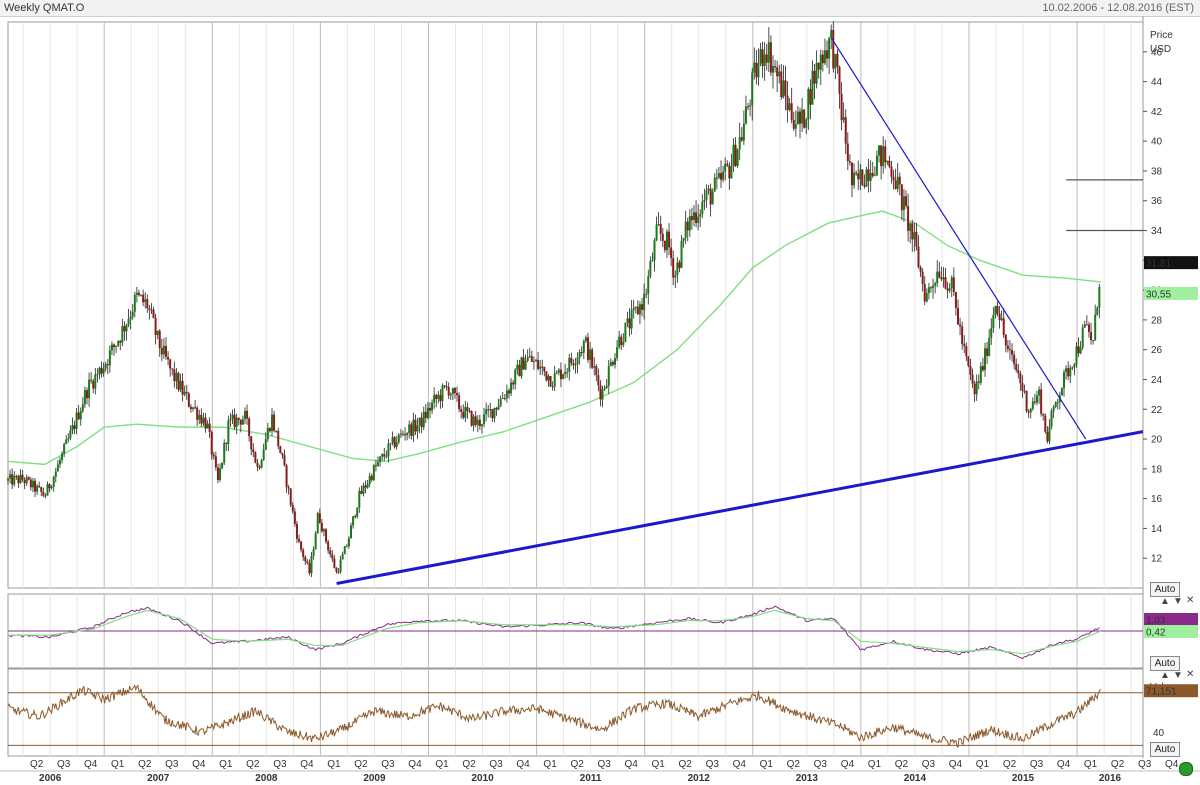 The height and width of the screenshot is (785, 1200). Describe the element at coordinates (1171, 293) in the screenshot. I see `moving-average-tag-bg` at that location.